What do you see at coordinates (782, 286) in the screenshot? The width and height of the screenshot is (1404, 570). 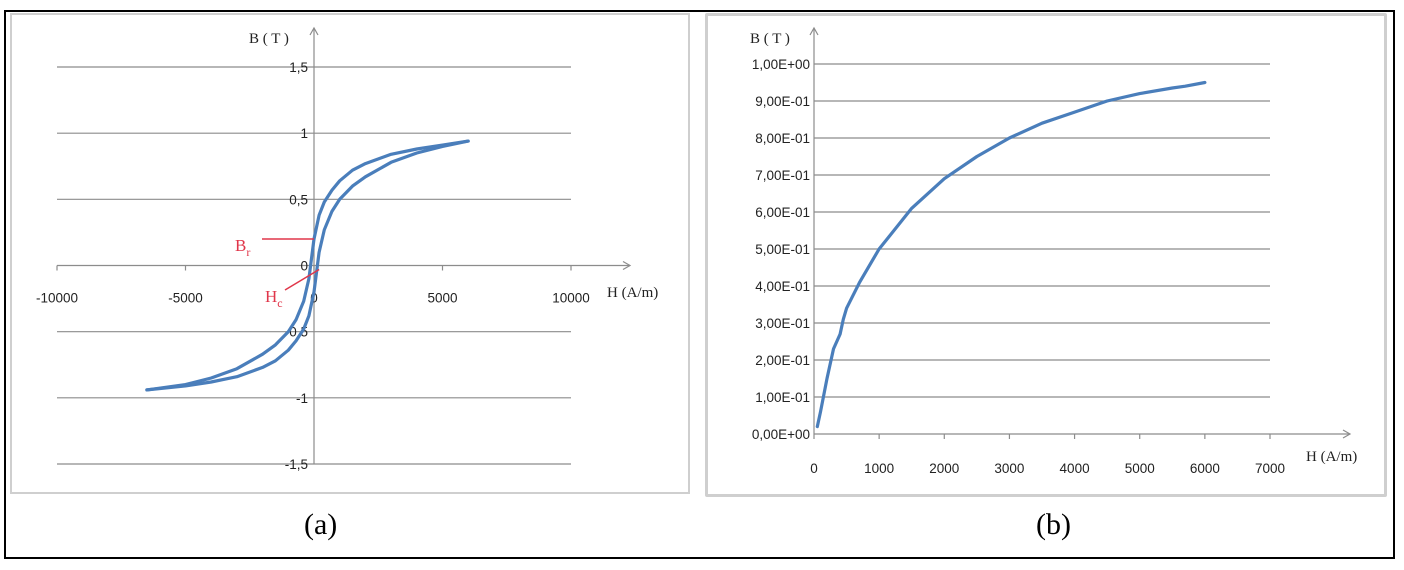 I see `y-tick-label-b-6: 4,00E-01` at bounding box center [782, 286].